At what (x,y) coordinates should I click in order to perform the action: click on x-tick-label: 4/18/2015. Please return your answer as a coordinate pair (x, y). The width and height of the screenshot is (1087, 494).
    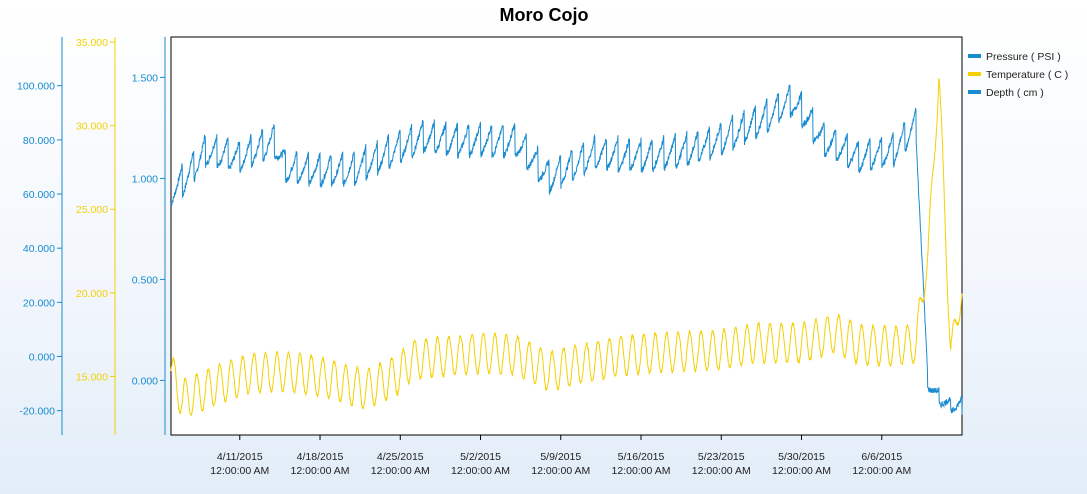
    Looking at the image, I should click on (320, 457).